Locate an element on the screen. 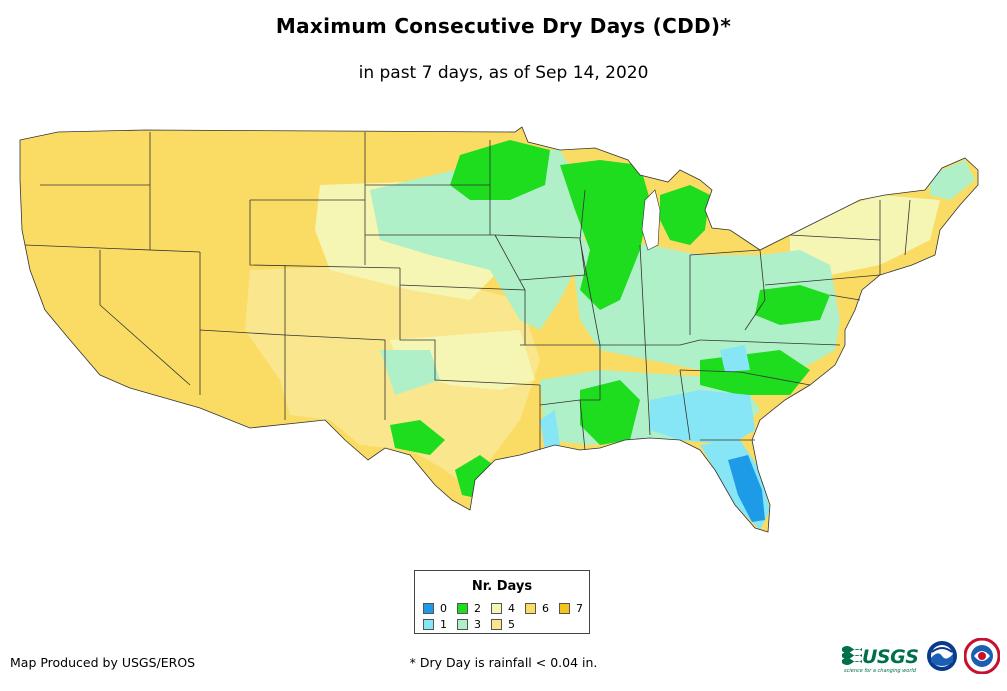  zone-2-texas is located at coordinates (417, 437).